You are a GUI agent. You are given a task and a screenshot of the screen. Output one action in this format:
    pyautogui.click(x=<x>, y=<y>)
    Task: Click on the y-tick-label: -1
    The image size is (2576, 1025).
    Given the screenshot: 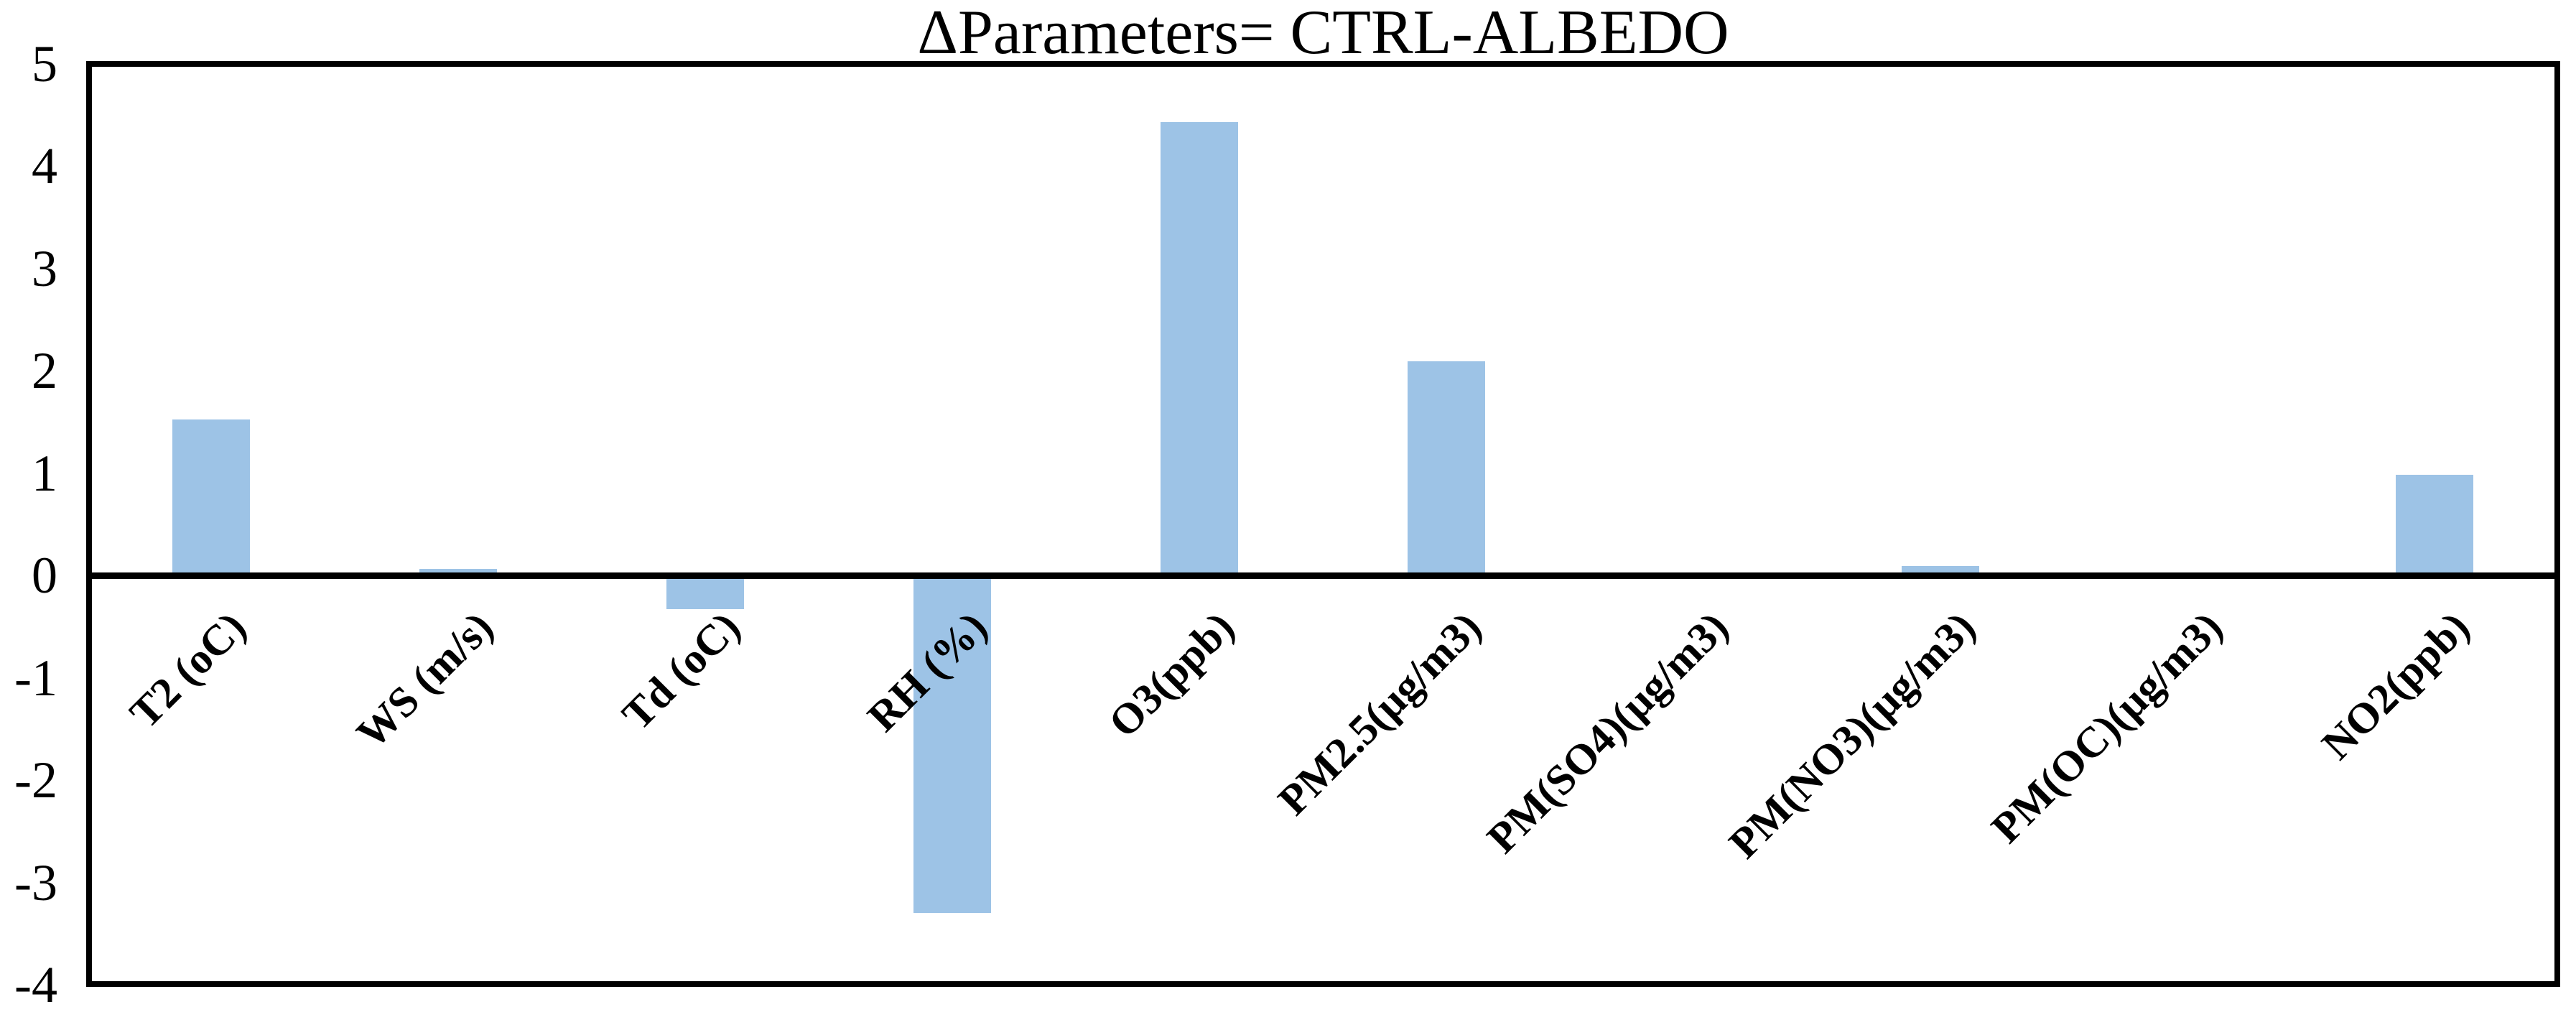 What is the action you would take?
    pyautogui.click(x=35, y=678)
    